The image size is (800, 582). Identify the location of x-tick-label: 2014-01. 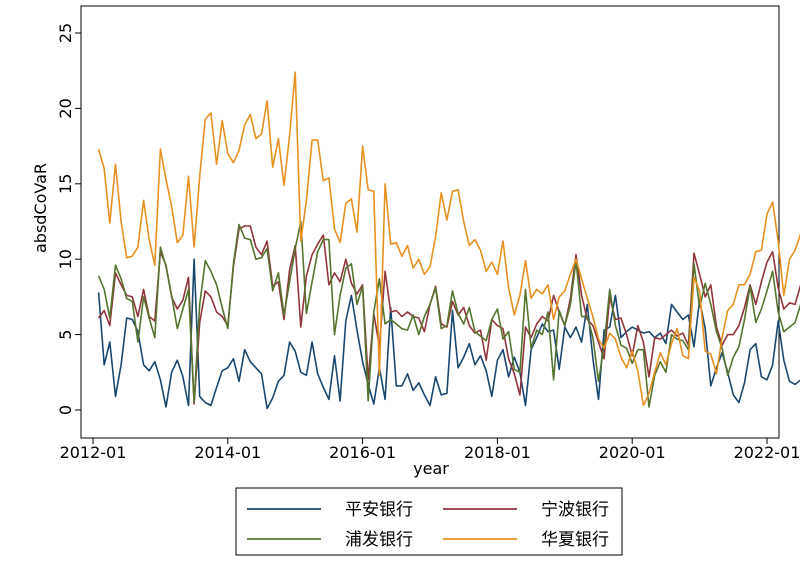
(227, 452).